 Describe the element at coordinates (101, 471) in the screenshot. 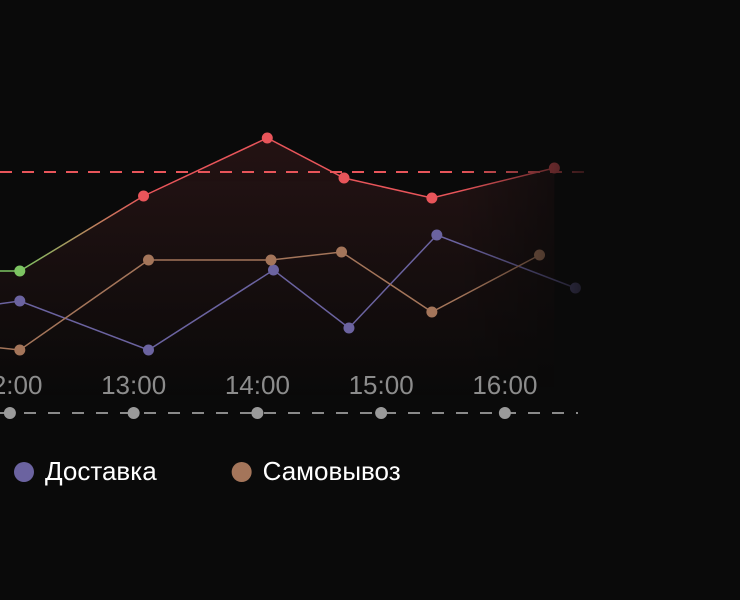

I see `legend-label: Доставка` at that location.